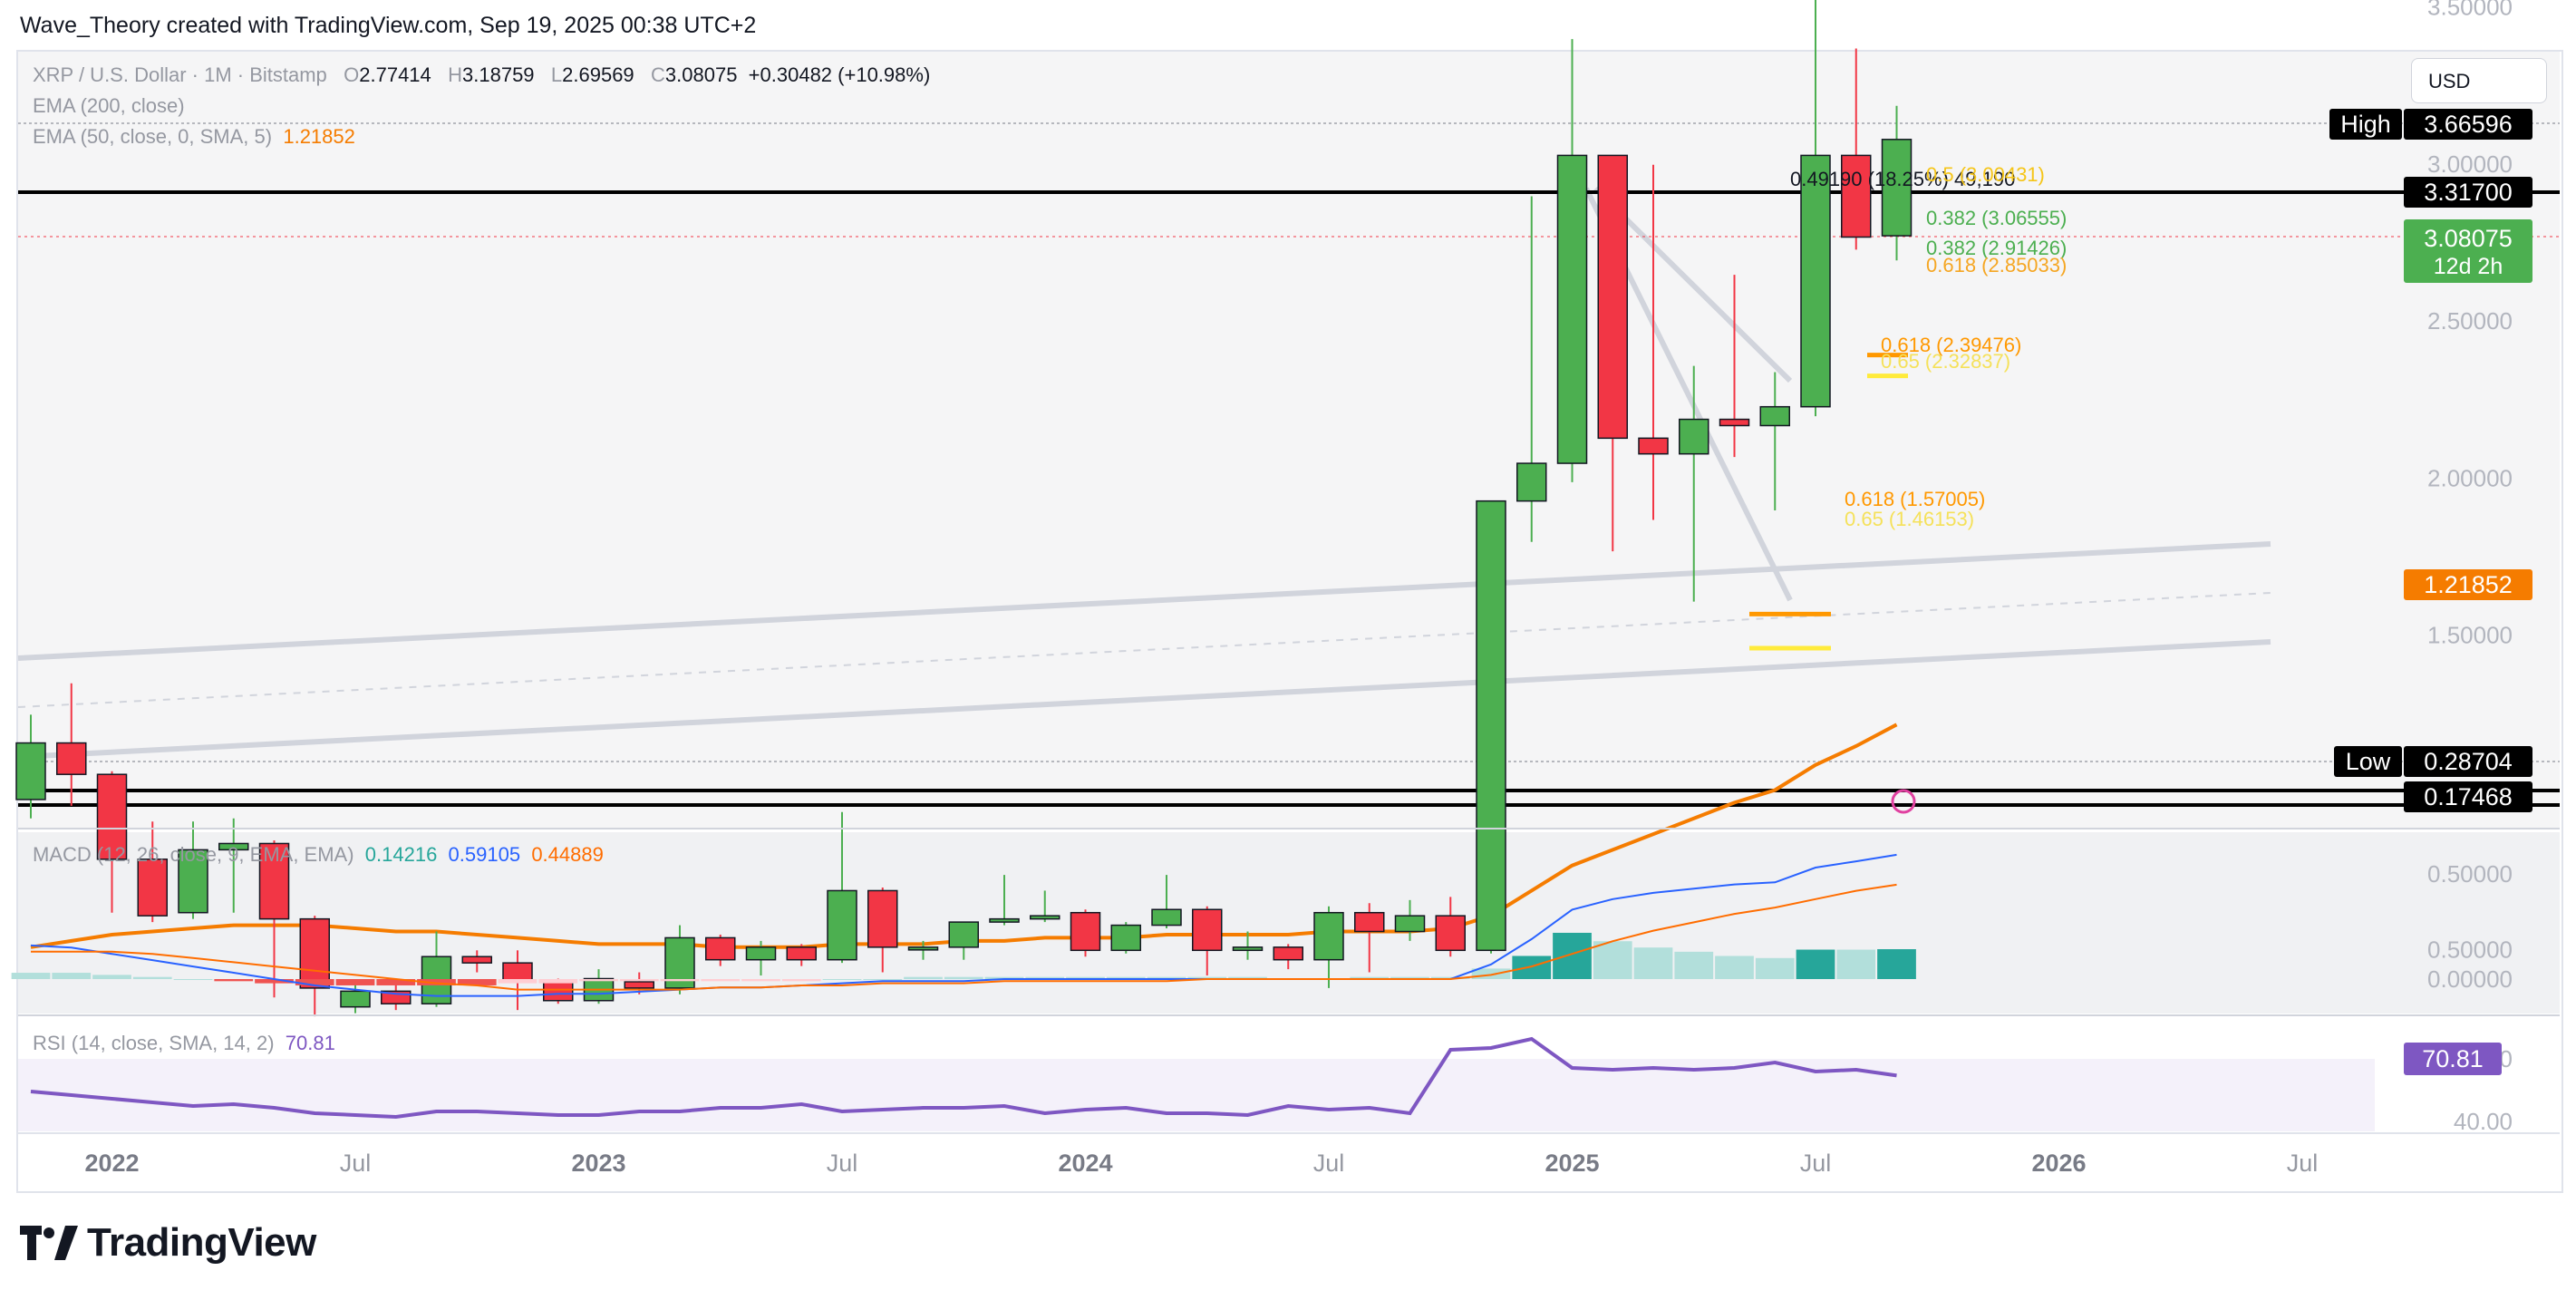 Image resolution: width=2576 pixels, height=1300 pixels. I want to click on channel-lower-line, so click(1144, 699).